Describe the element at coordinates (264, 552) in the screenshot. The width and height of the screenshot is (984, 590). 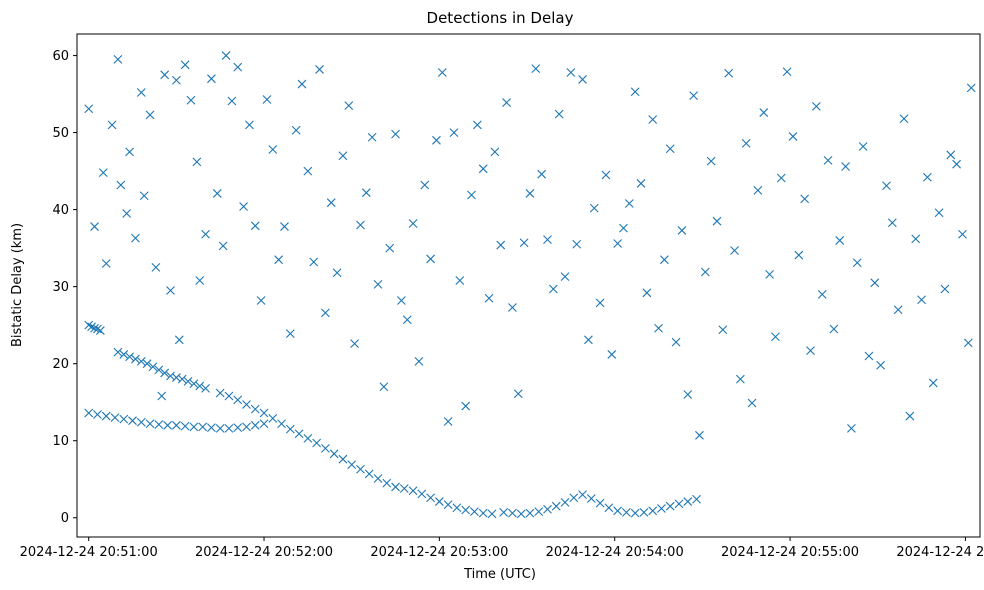
I see `x-tick-label: 2024-12-24 20:52:00` at that location.